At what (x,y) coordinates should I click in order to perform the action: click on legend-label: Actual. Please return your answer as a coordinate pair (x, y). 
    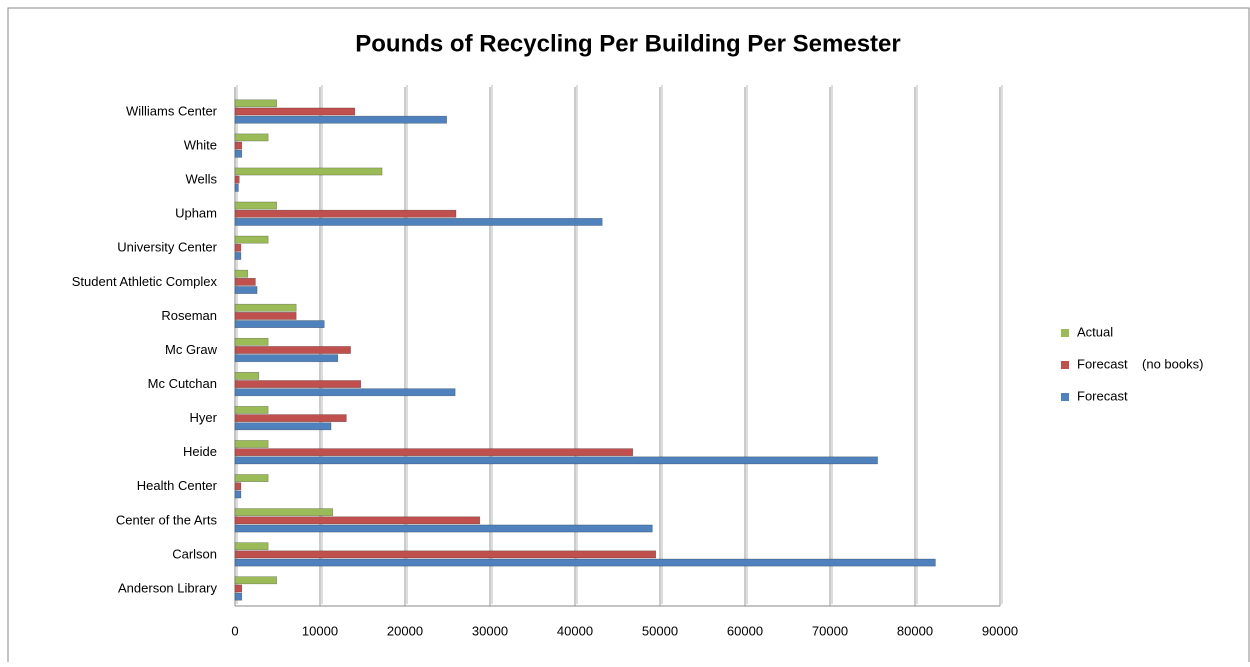
    Looking at the image, I should click on (1095, 331).